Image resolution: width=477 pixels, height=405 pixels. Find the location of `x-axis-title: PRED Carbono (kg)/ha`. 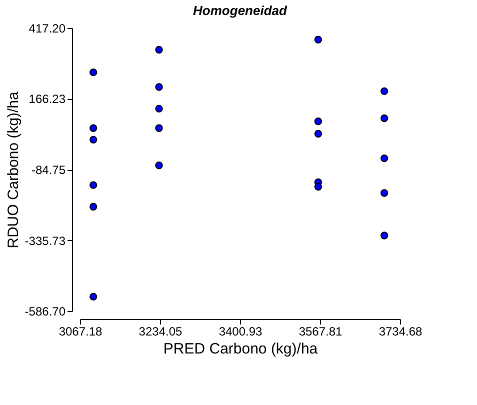

x-axis-title: PRED Carbono (kg)/ha is located at coordinates (240, 349).